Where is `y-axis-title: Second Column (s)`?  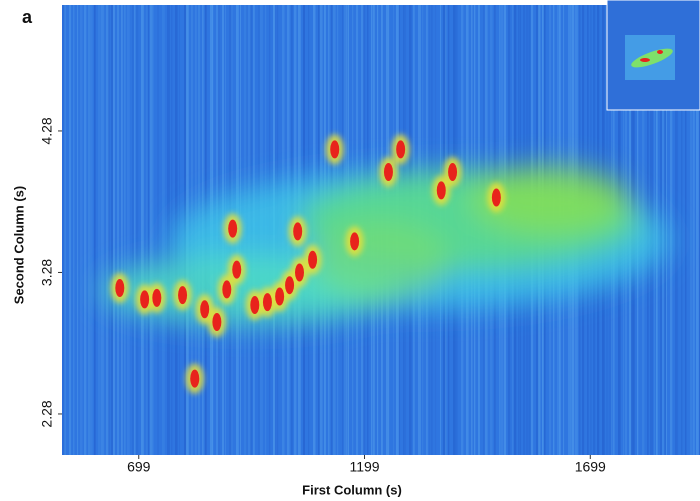 y-axis-title: Second Column (s) is located at coordinates (18, 245).